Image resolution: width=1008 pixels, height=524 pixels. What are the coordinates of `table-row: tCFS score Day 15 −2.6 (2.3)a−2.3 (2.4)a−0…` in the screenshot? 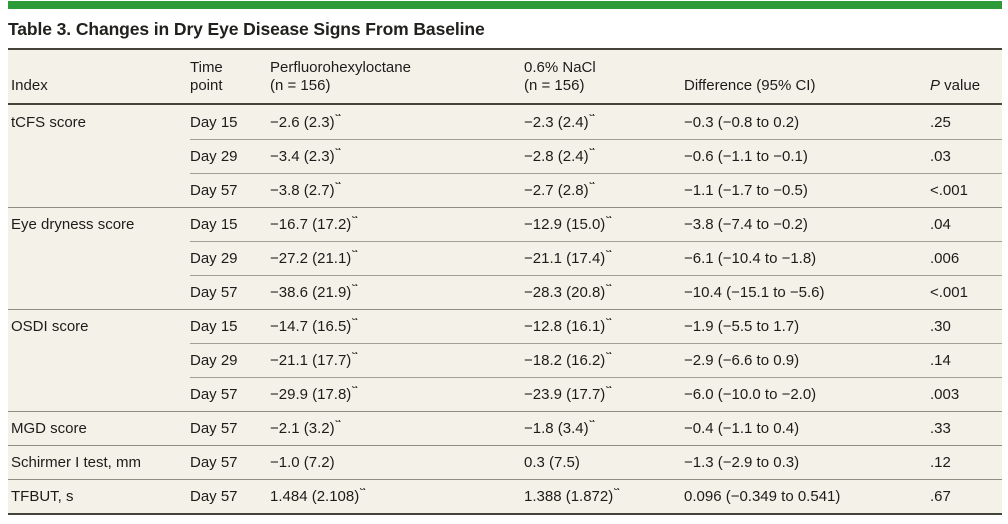 It's located at (505, 122).